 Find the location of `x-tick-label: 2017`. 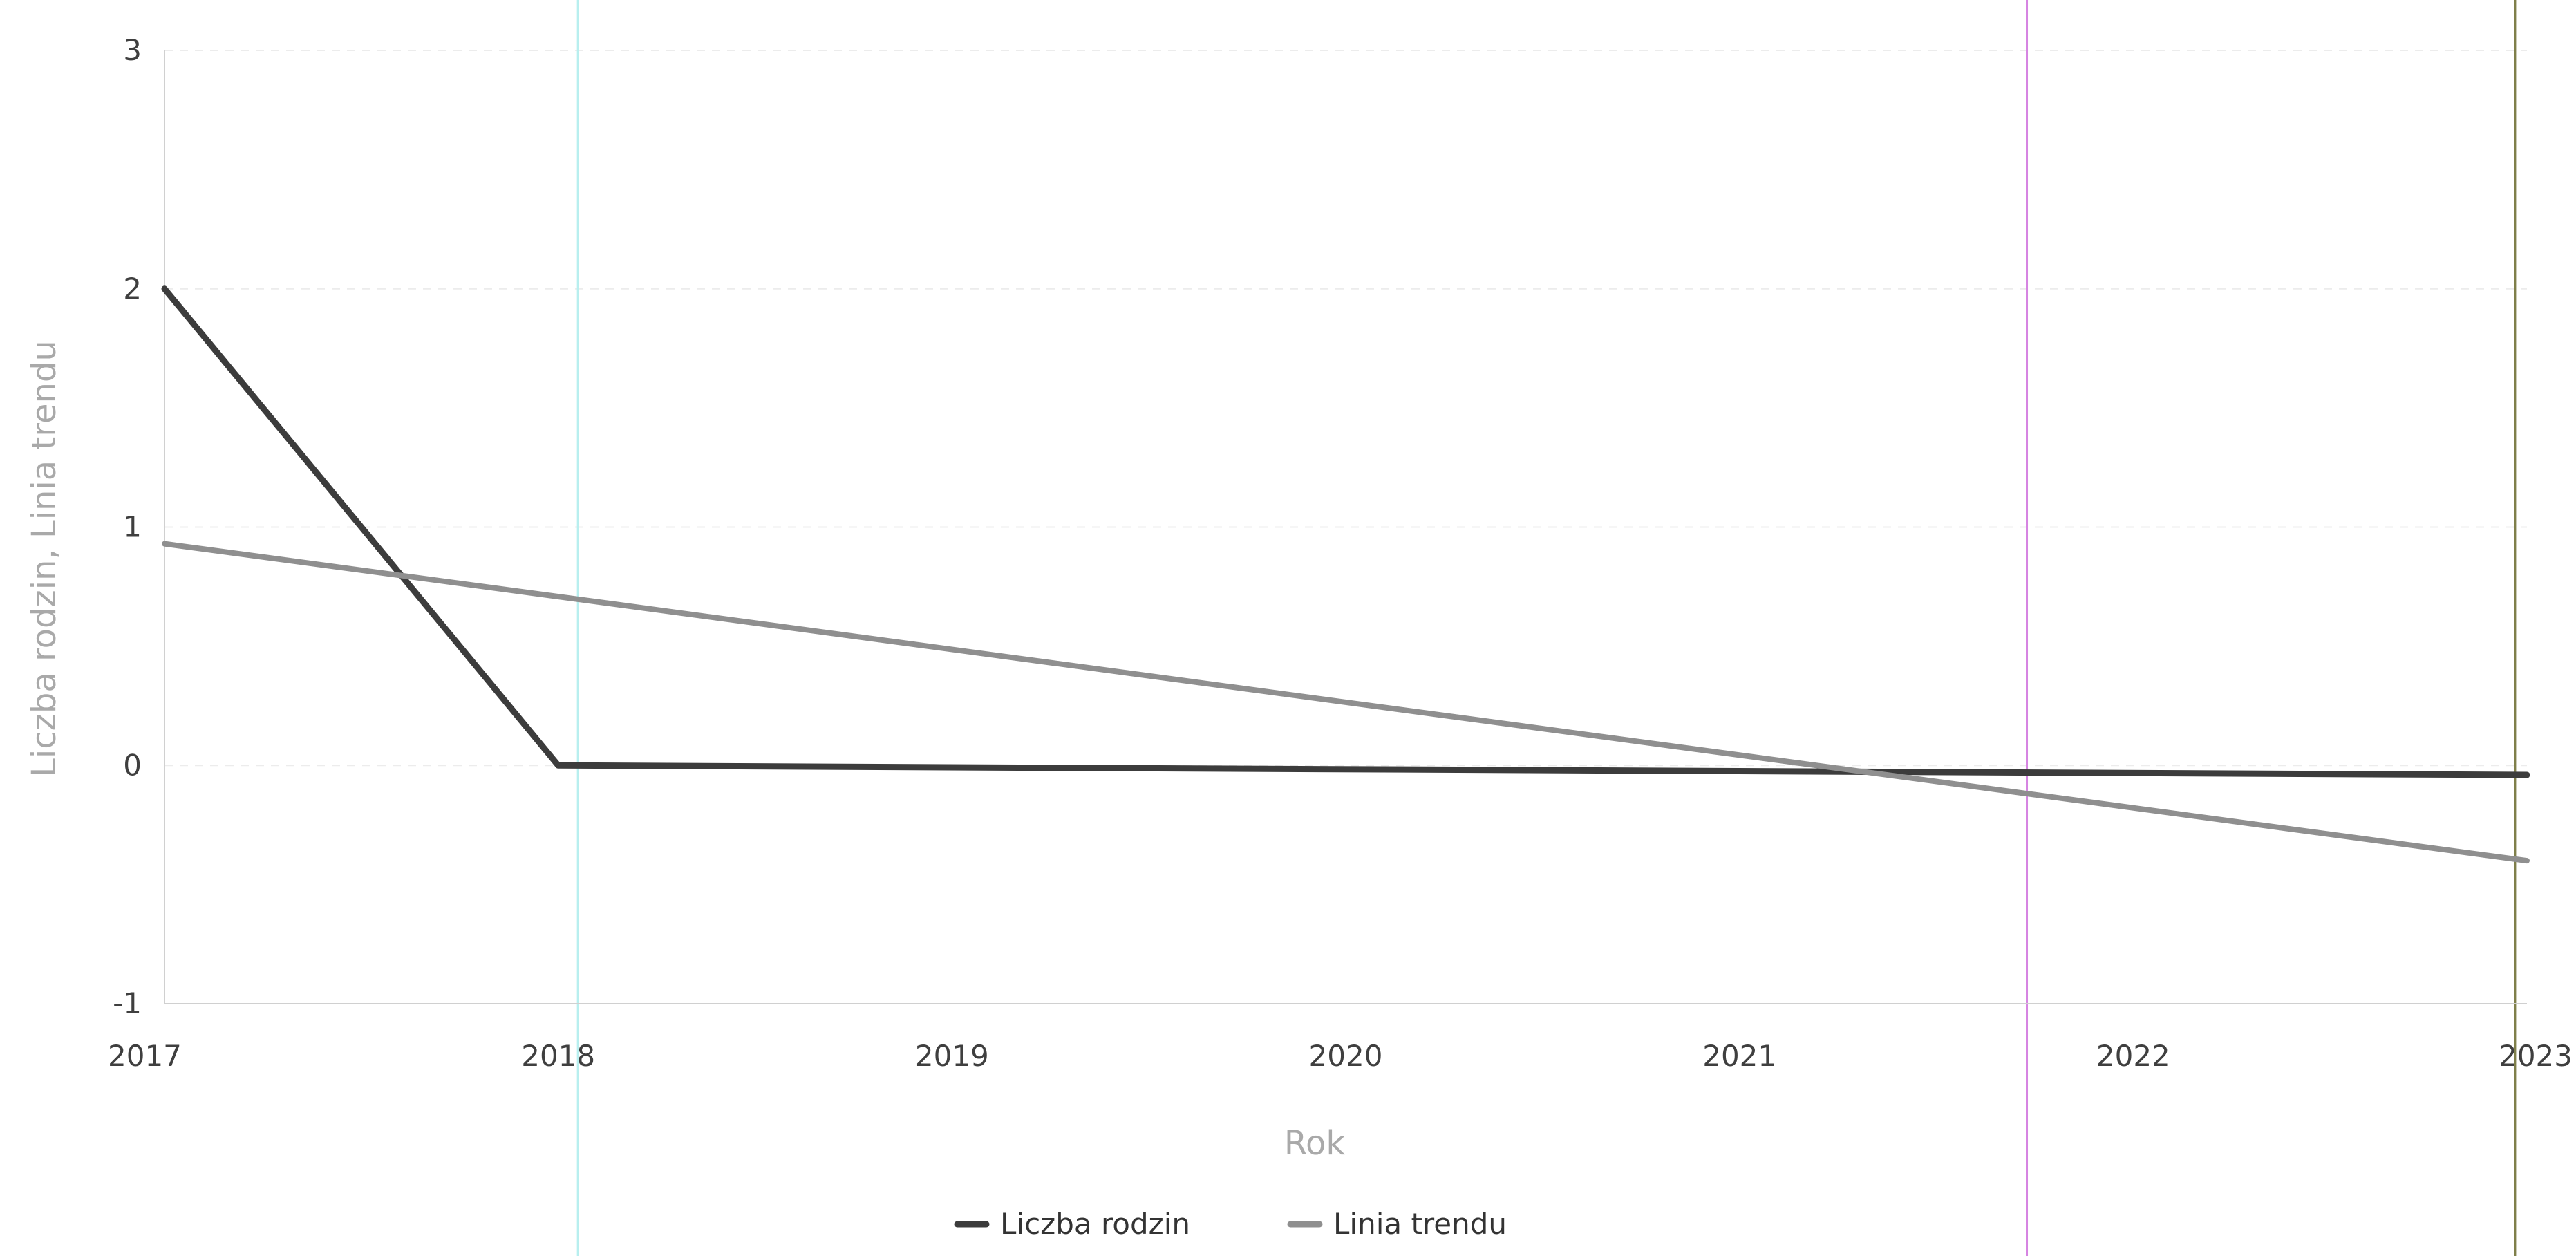

x-tick-label: 2017 is located at coordinates (145, 1056).